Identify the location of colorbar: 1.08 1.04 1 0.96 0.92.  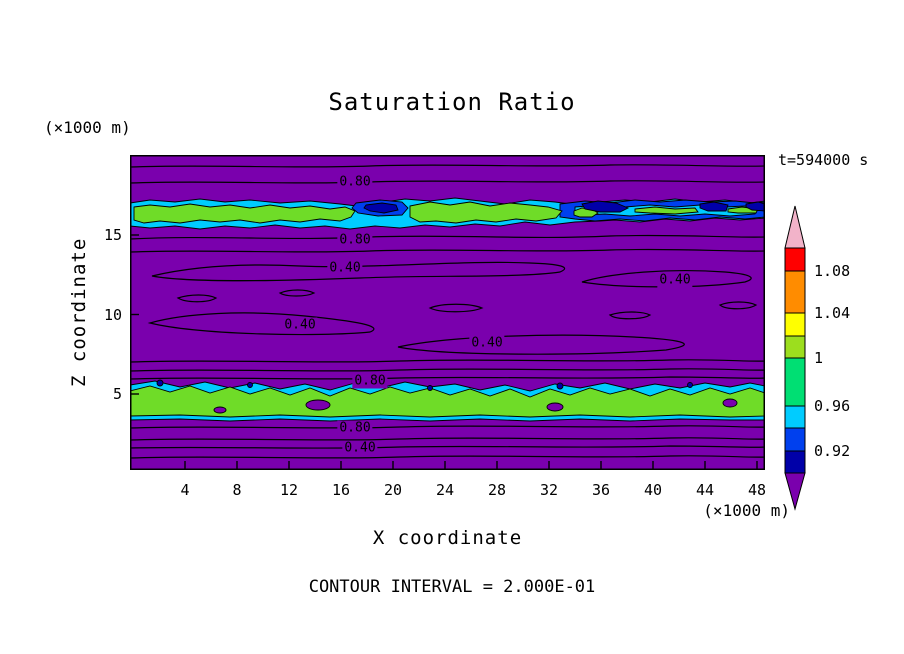
(817, 358).